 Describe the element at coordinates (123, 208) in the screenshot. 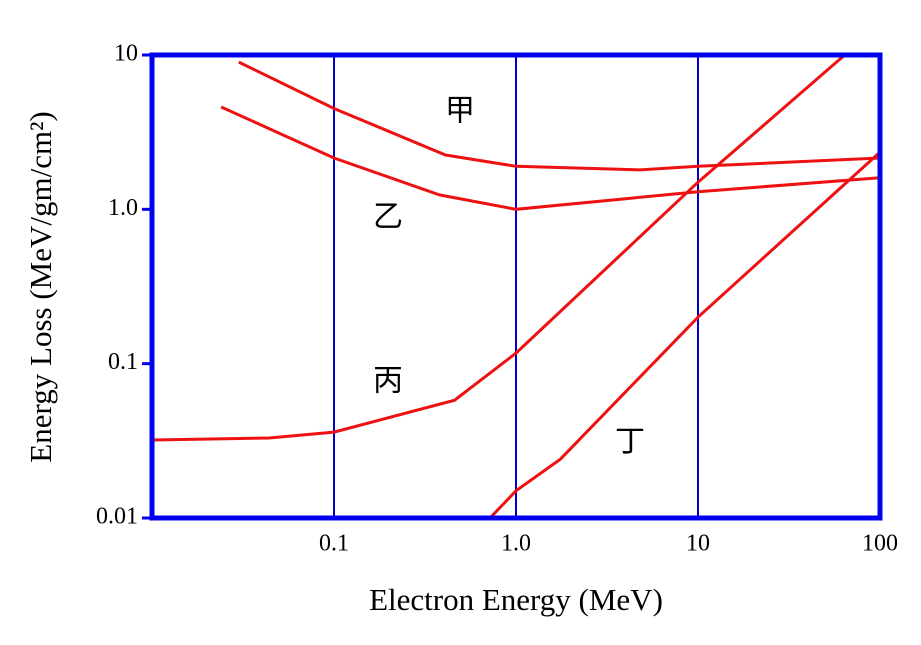

I see `y-tick-label: 1.0` at that location.